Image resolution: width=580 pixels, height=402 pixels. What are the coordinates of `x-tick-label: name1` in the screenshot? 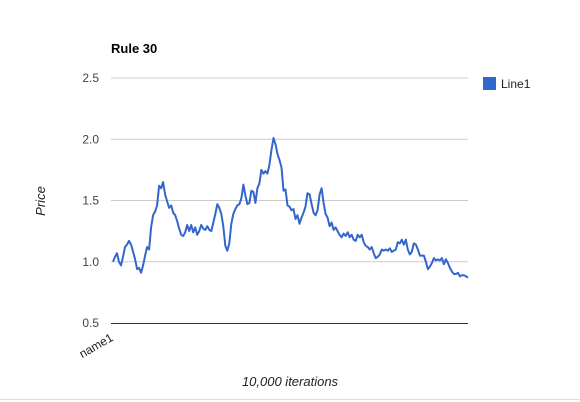 It's located at (96, 345).